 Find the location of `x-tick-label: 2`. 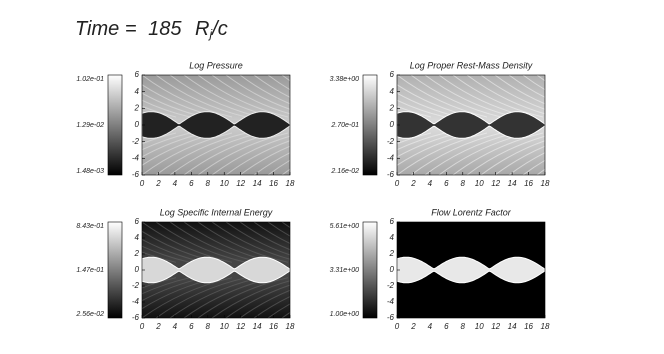

x-tick-label: 2 is located at coordinates (158, 183).